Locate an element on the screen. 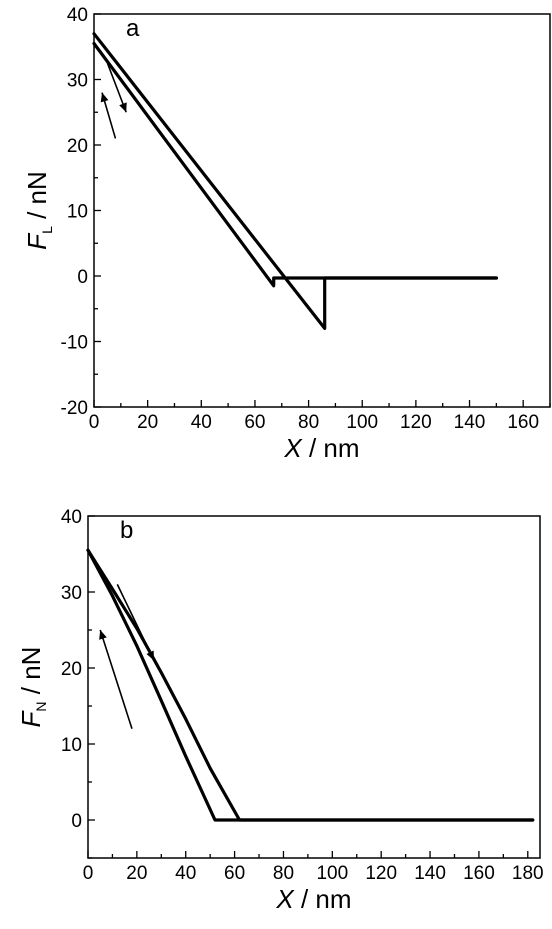 The width and height of the screenshot is (552, 929). panel-letter: a is located at coordinates (133, 28).